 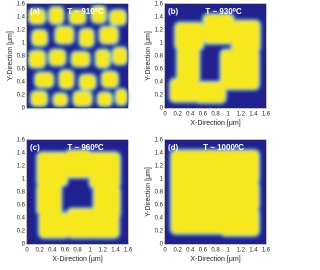 I want to click on panel-title: T ~ 930⁰C, so click(x=223, y=11).